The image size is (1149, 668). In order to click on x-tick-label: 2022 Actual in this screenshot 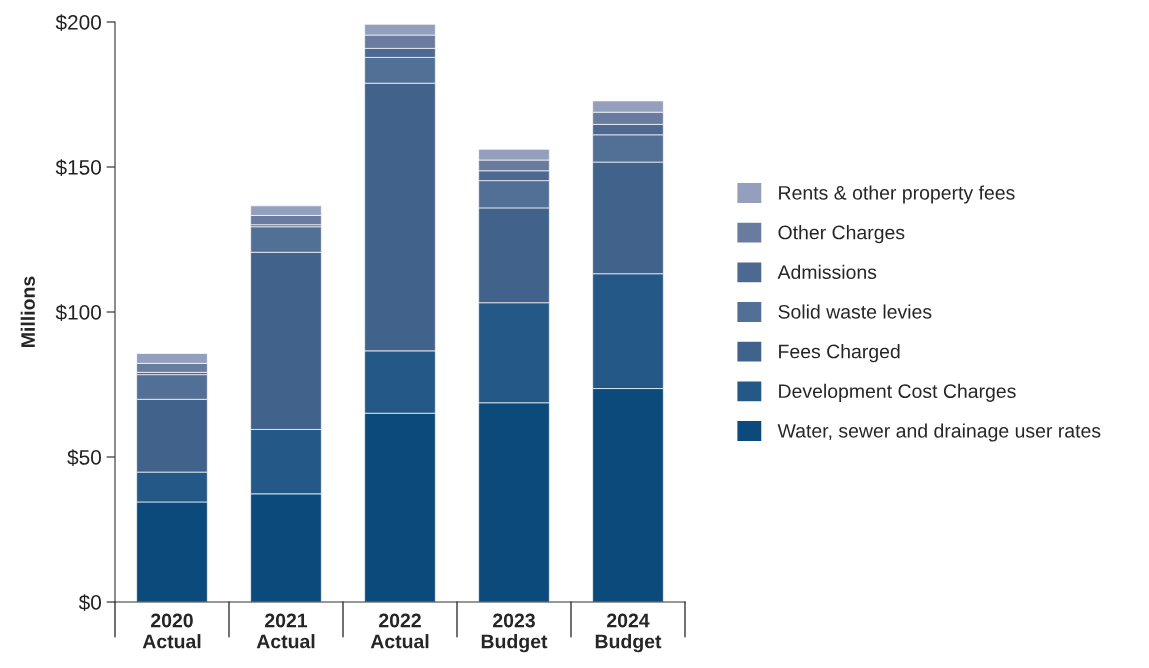, I will do `click(399, 631)`.